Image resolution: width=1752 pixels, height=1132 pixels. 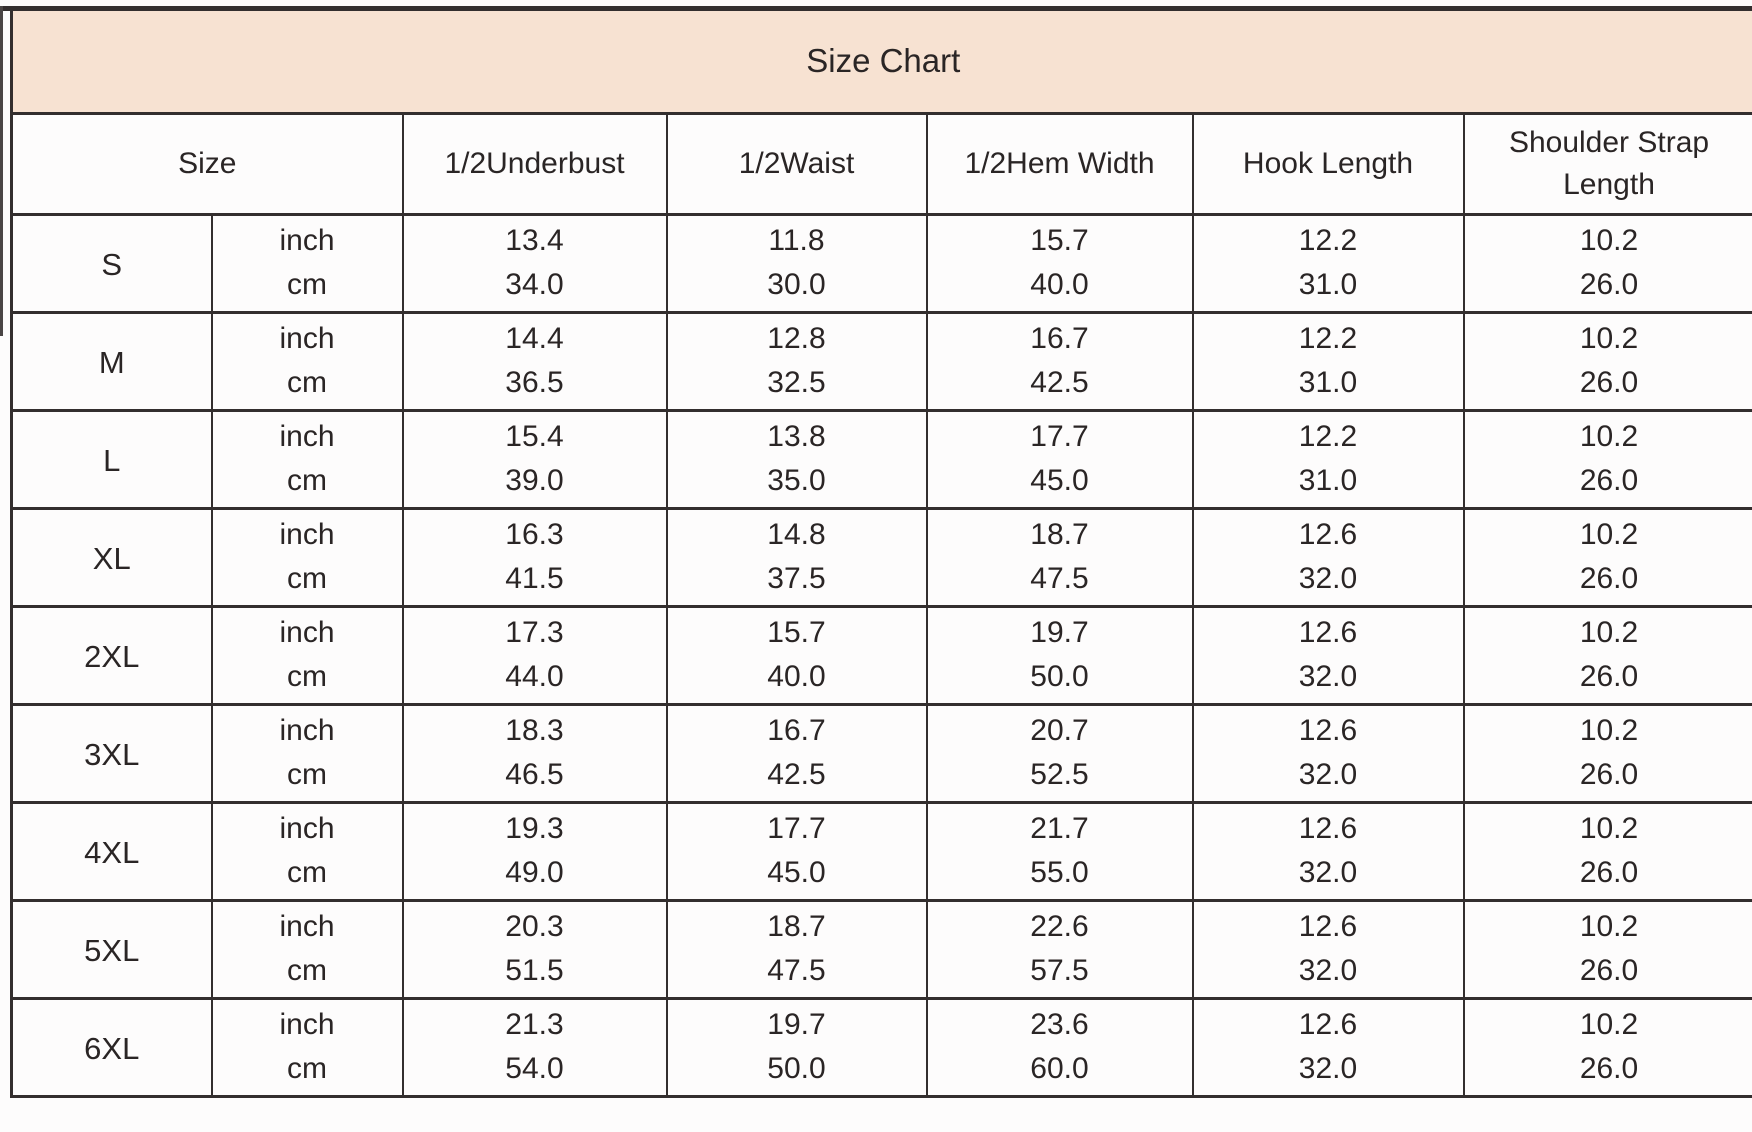 What do you see at coordinates (1059, 629) in the screenshot?
I see `value-inch-2: 19.7` at bounding box center [1059, 629].